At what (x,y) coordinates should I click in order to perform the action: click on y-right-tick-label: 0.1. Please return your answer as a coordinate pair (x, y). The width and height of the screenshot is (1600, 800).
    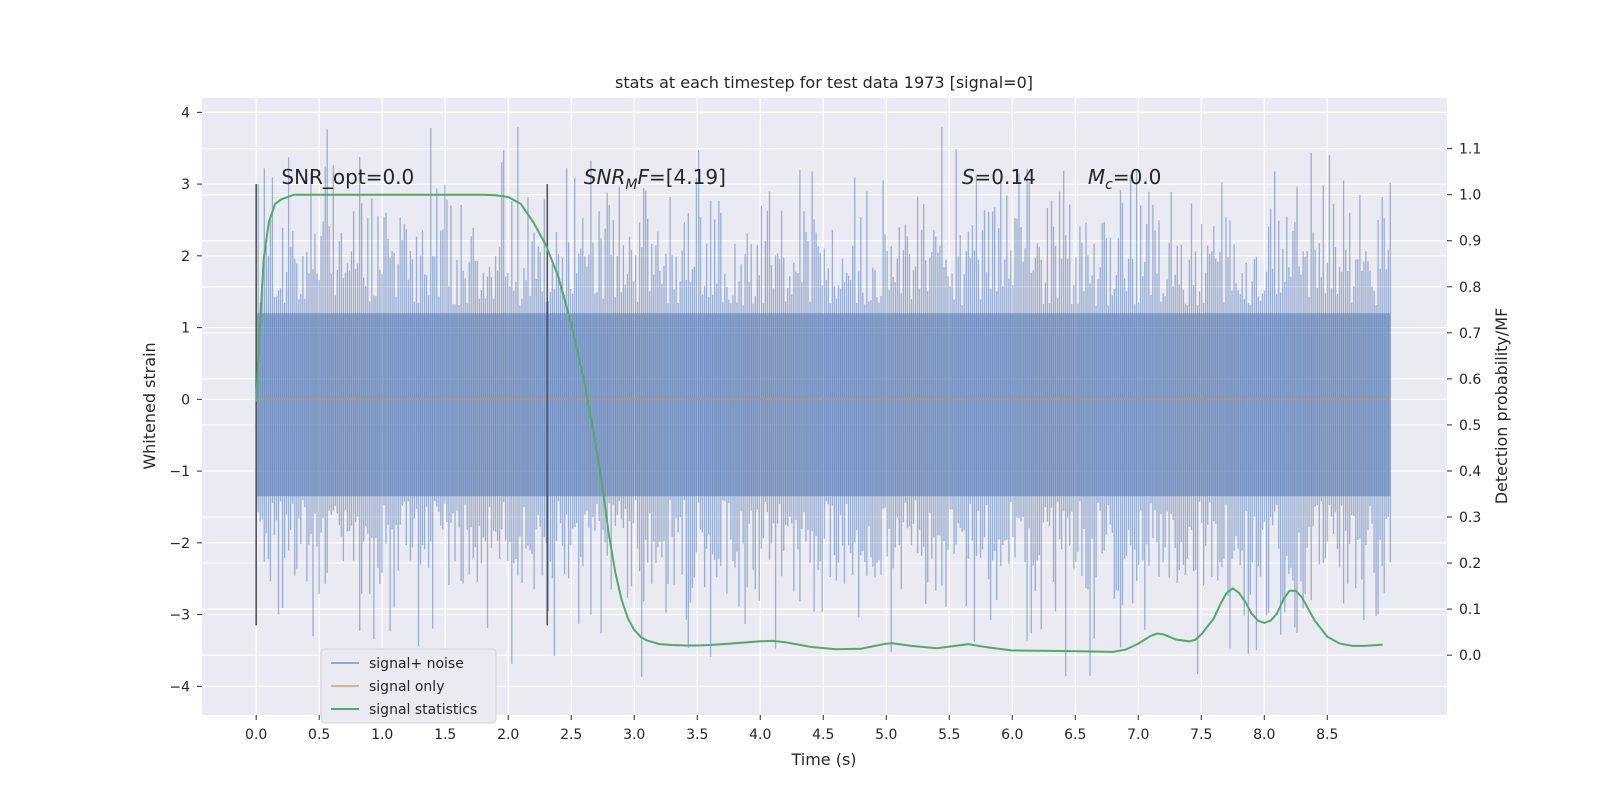
    Looking at the image, I should click on (1470, 610).